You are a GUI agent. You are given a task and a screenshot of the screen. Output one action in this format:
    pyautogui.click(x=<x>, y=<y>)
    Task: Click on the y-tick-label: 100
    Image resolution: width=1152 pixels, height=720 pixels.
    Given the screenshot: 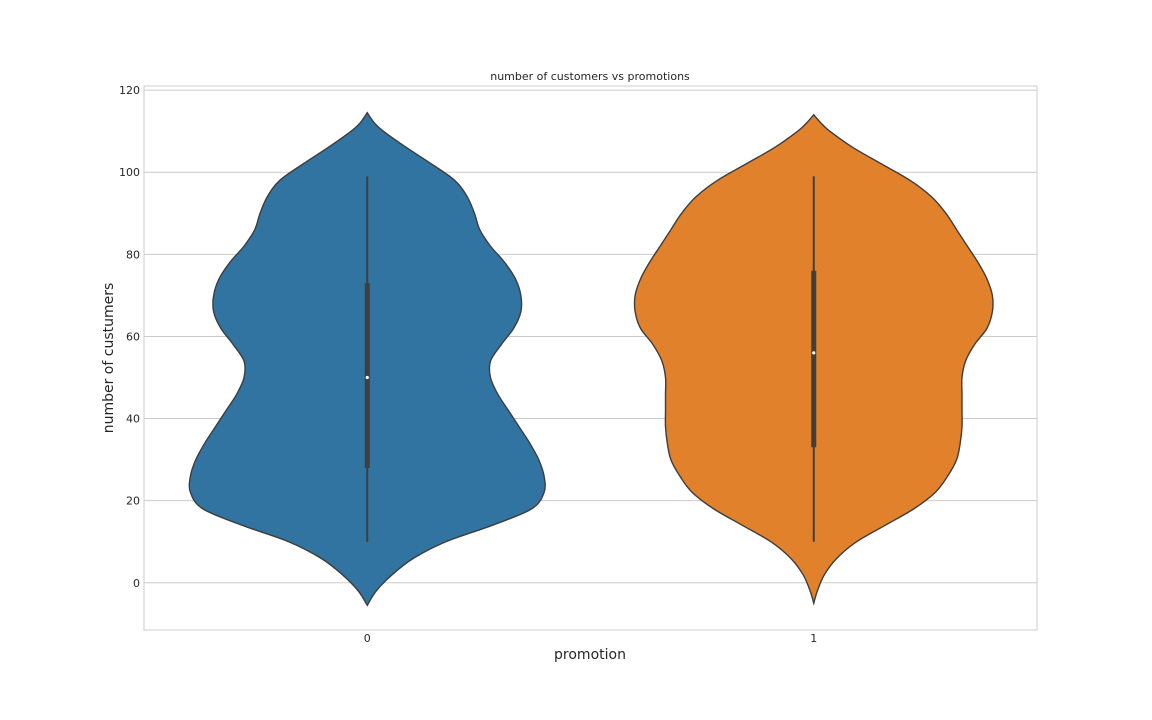 What is the action you would take?
    pyautogui.click(x=129, y=172)
    